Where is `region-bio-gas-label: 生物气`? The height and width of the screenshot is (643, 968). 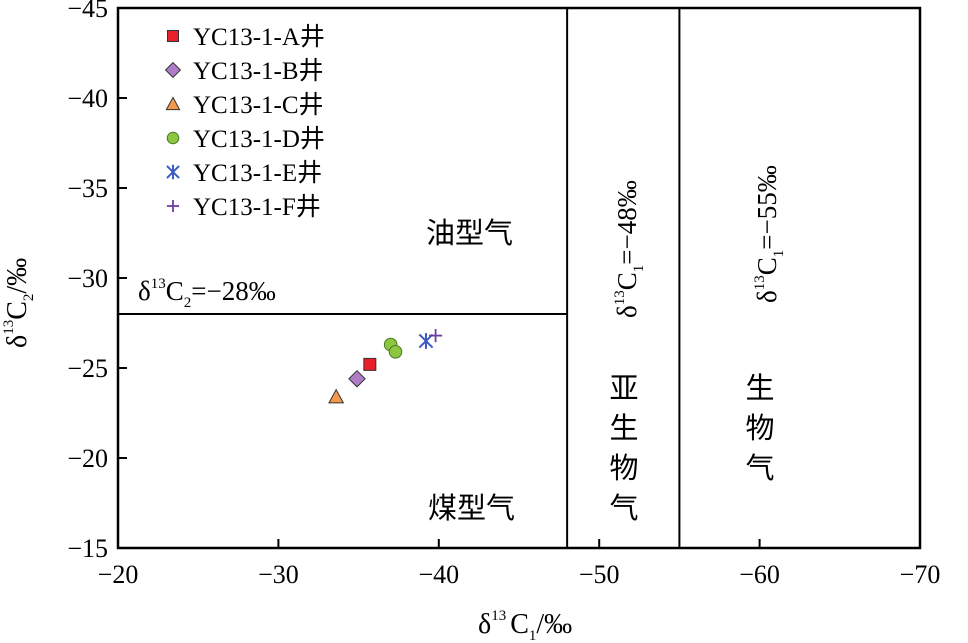 region-bio-gas-label: 生物气 is located at coordinates (759, 428).